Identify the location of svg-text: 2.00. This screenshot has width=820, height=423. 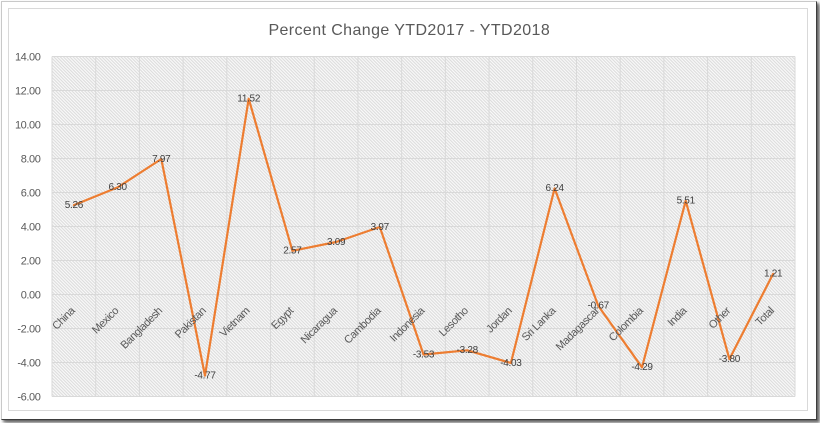
(31, 261).